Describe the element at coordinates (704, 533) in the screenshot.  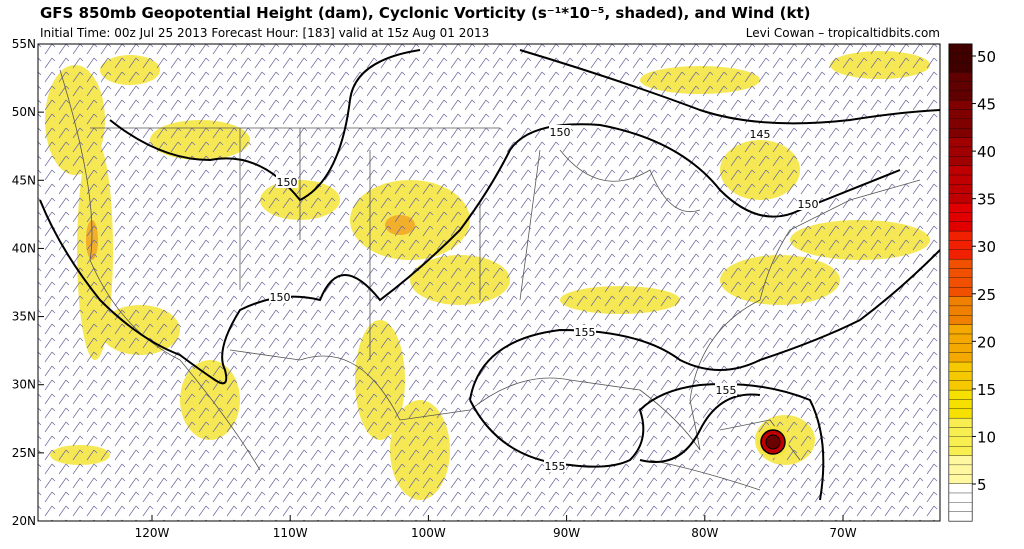
I see `lon-label: 80W` at that location.